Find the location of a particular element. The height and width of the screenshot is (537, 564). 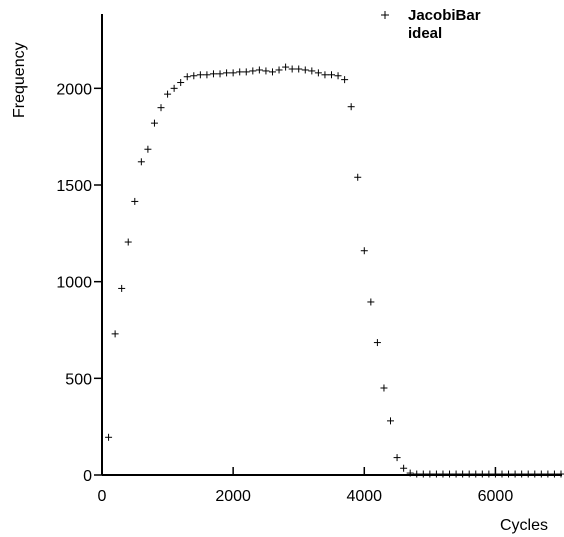

y-tick-label: 1000 is located at coordinates (74, 283).